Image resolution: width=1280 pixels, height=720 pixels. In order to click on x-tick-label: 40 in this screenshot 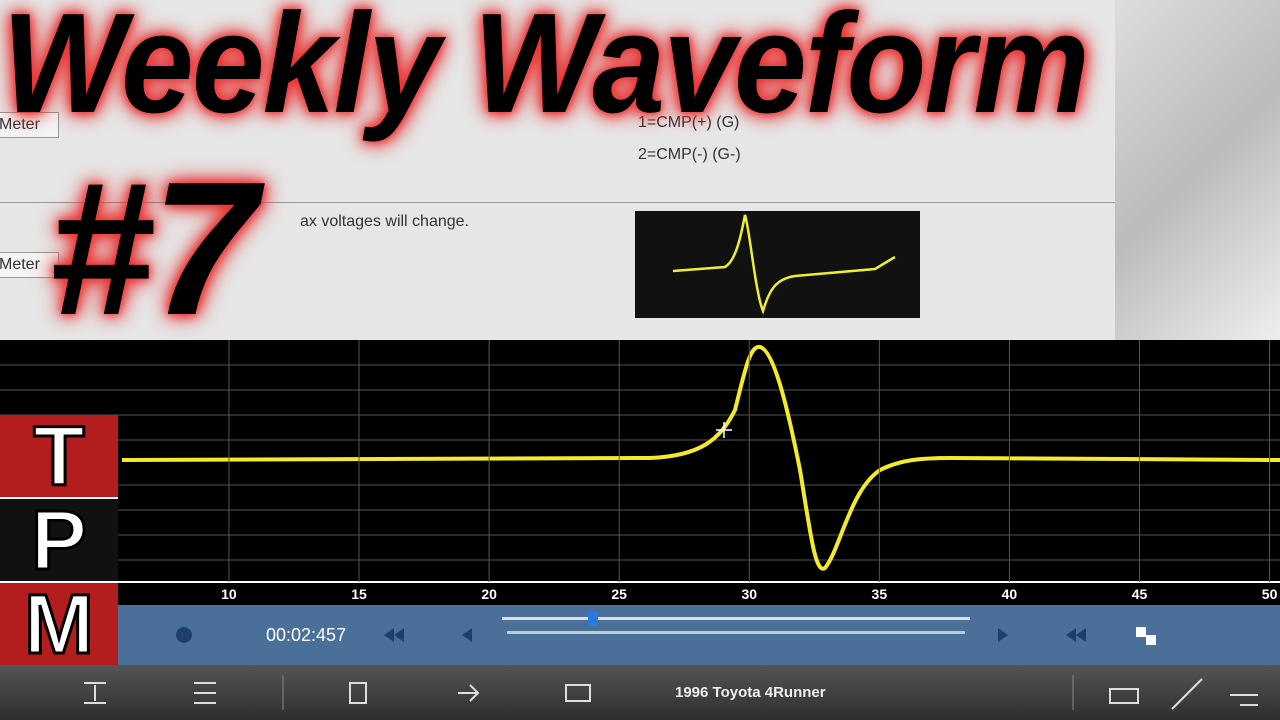, I will do `click(1010, 594)`.